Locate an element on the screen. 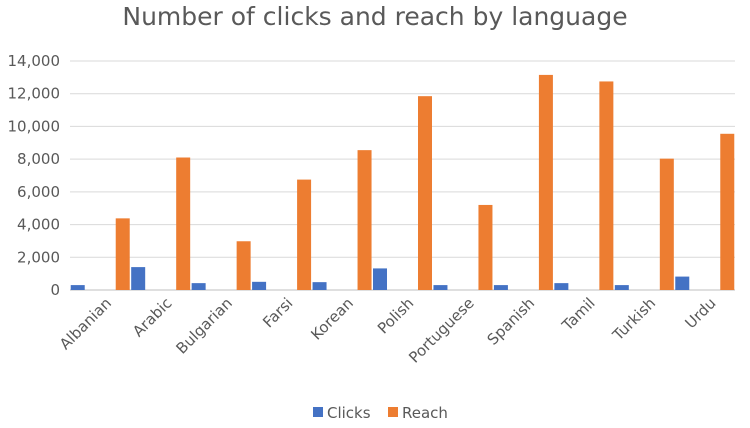 The image size is (750, 428). bar-clicks-farsi is located at coordinates (259, 285).